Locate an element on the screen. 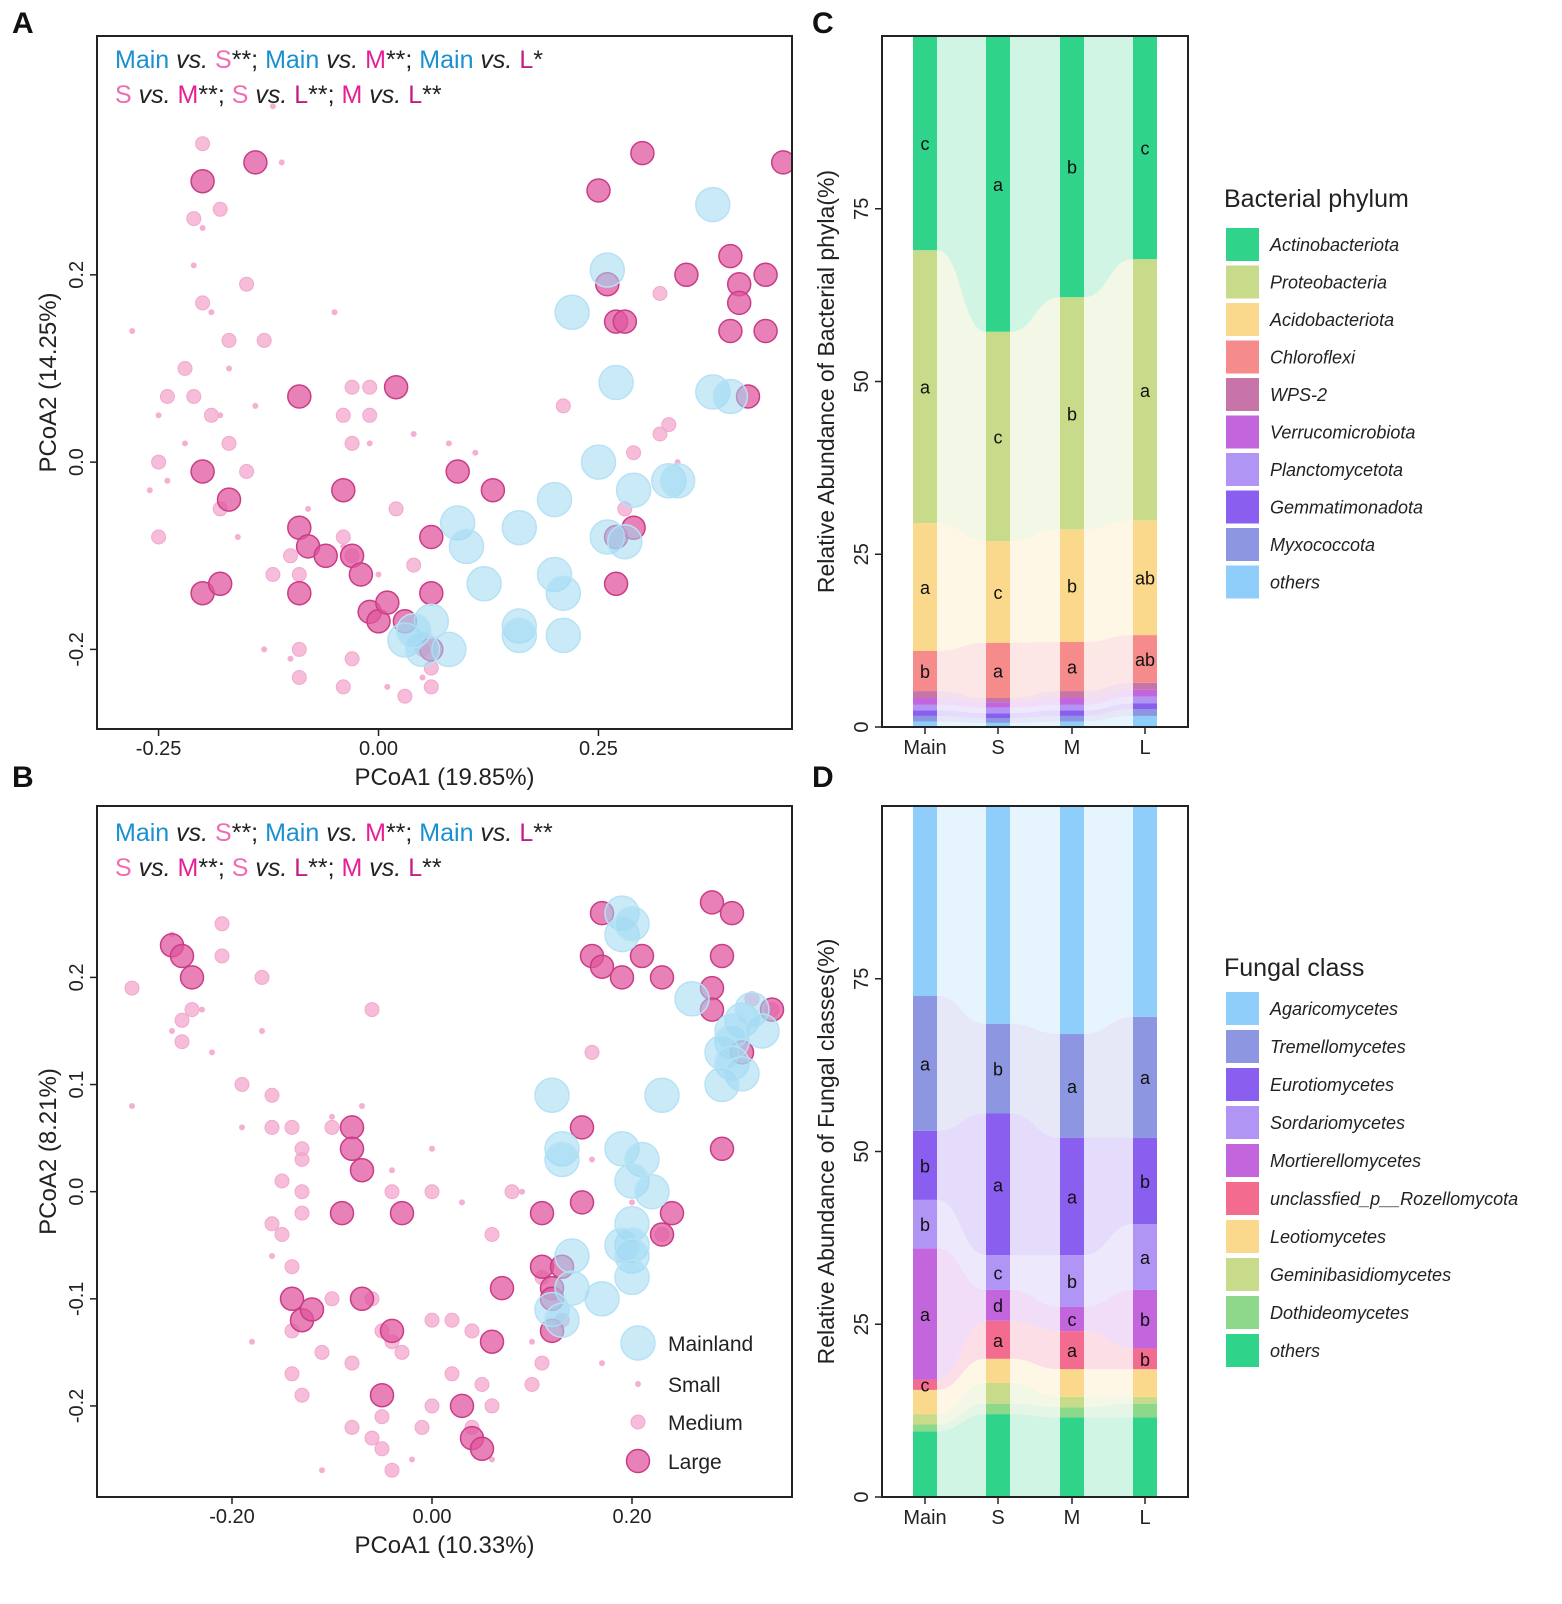  flow-bands is located at coordinates (1035, 381).